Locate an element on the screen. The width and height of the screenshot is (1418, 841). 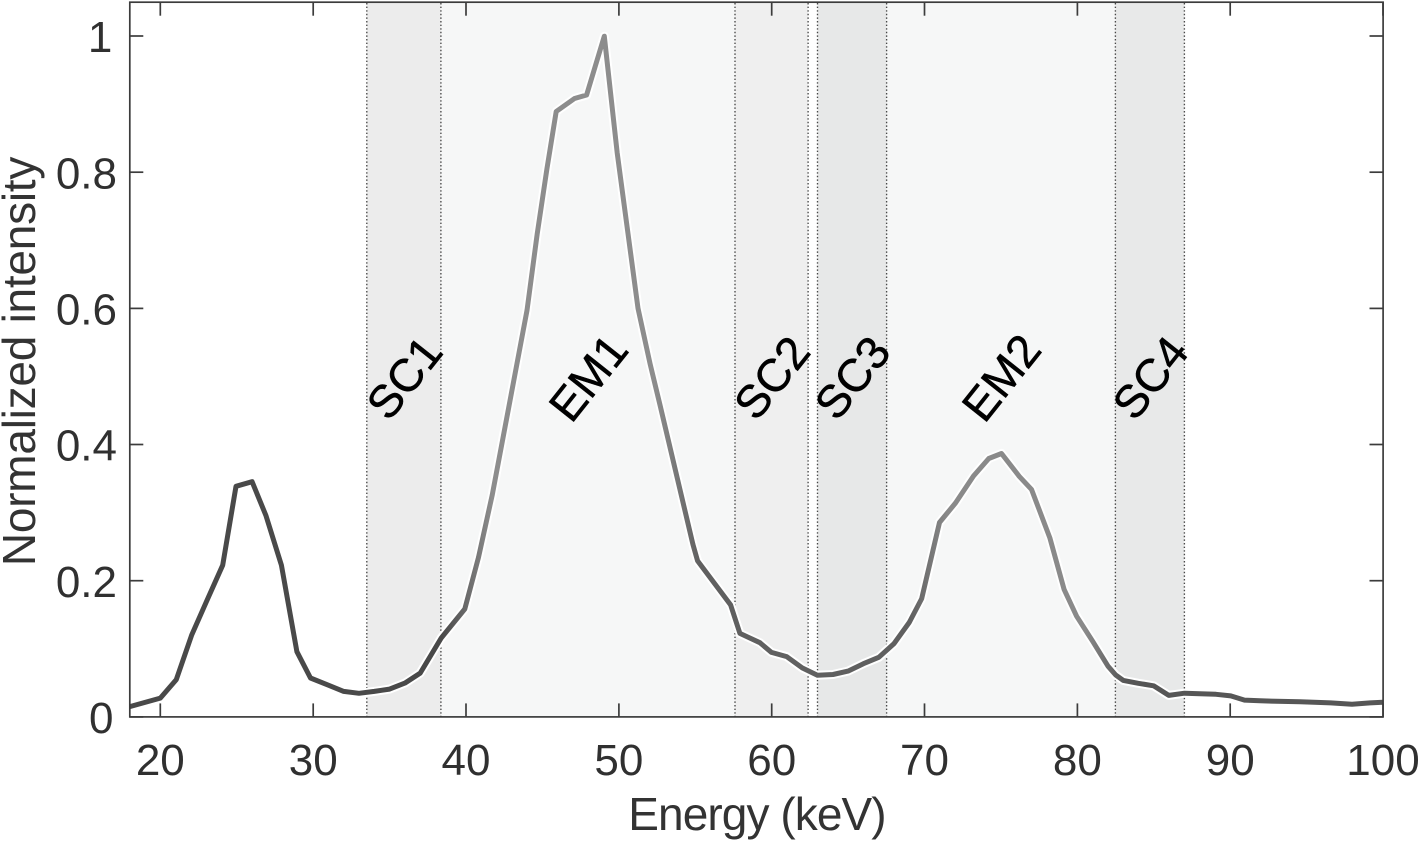
svg-text: 0.8 is located at coordinates (86, 173).